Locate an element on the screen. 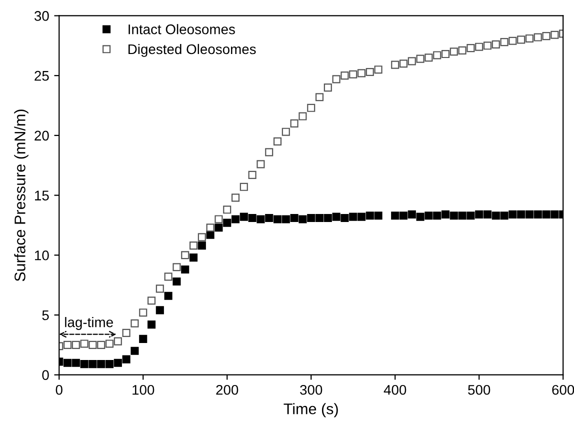 The width and height of the screenshot is (574, 425). x-tick-label: 500 is located at coordinates (479, 389).